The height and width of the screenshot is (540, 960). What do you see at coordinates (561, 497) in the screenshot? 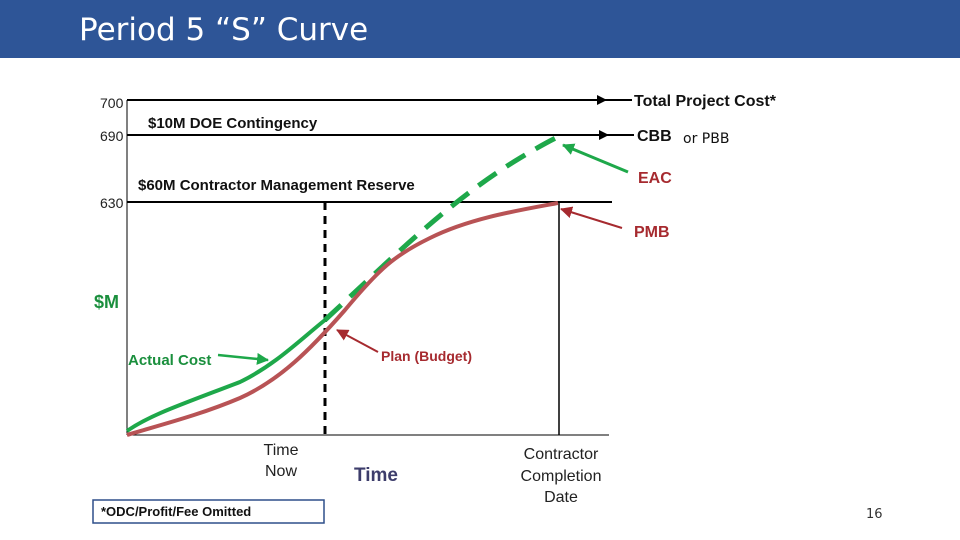
I see `completion-label-line3: Date` at bounding box center [561, 497].